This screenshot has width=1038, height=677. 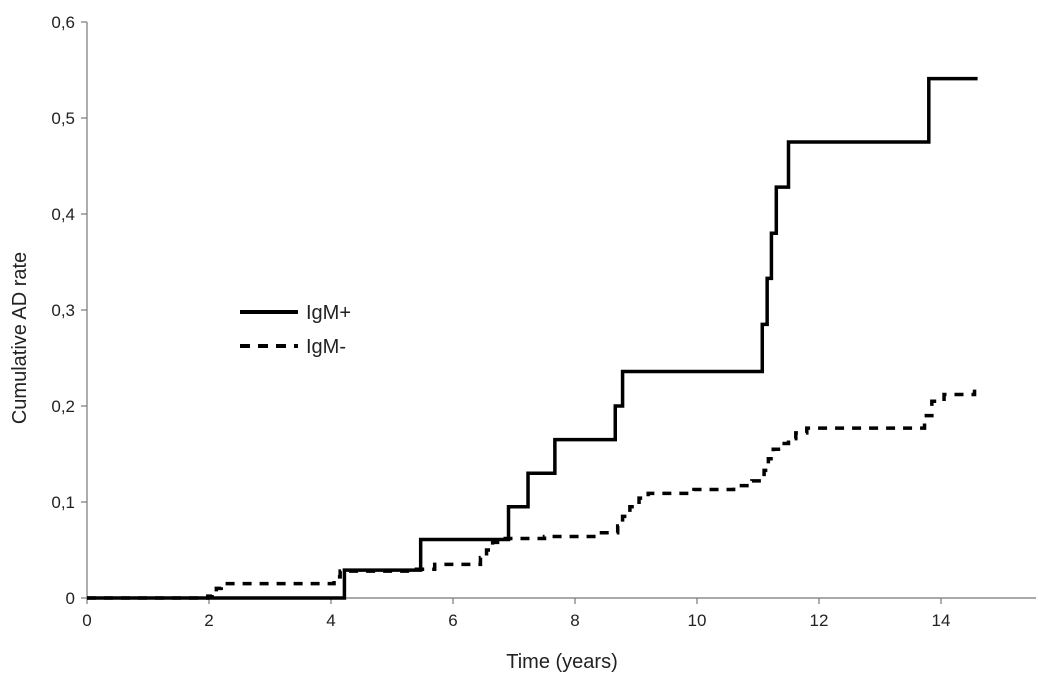 I want to click on x-axis-title: Time (years), so click(x=561, y=662).